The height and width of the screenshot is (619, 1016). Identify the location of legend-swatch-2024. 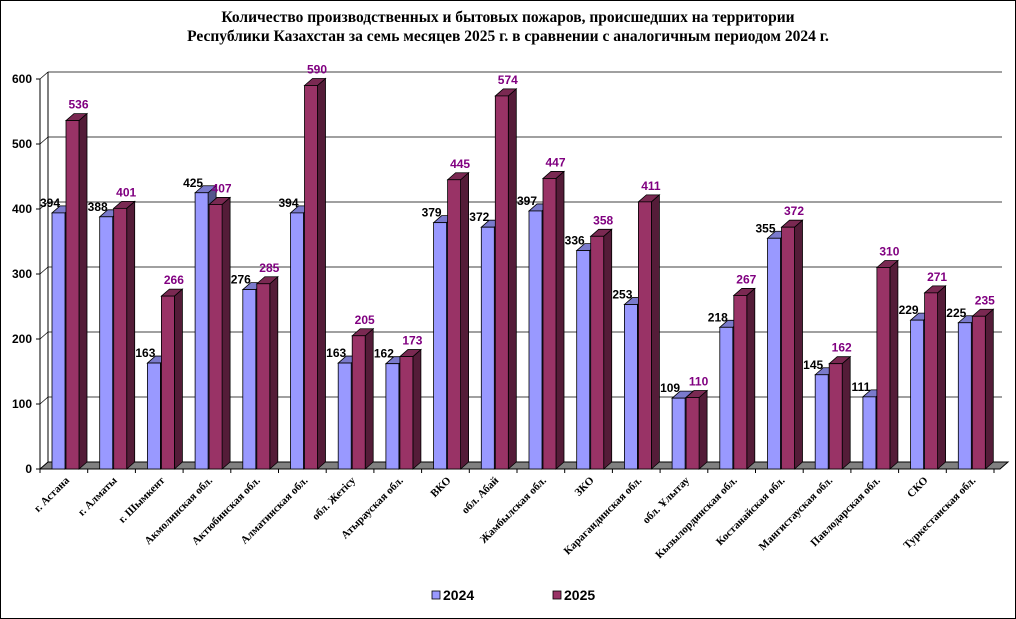
(436, 595).